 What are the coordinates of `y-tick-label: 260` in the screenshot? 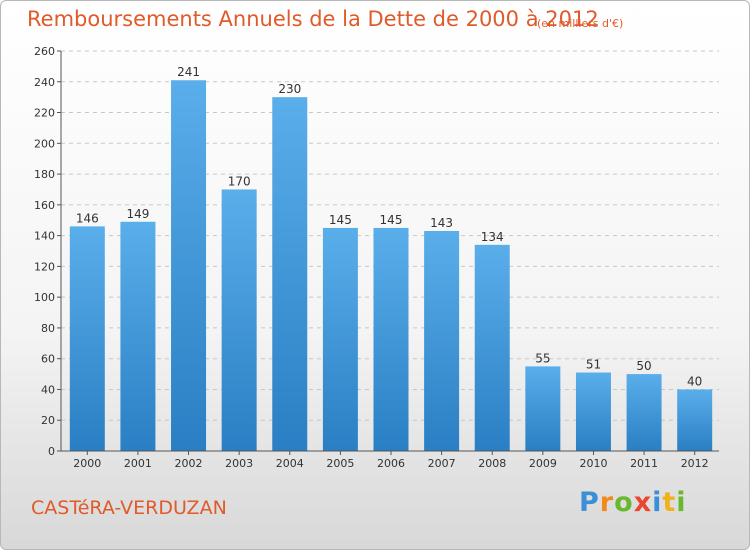 It's located at (44, 51).